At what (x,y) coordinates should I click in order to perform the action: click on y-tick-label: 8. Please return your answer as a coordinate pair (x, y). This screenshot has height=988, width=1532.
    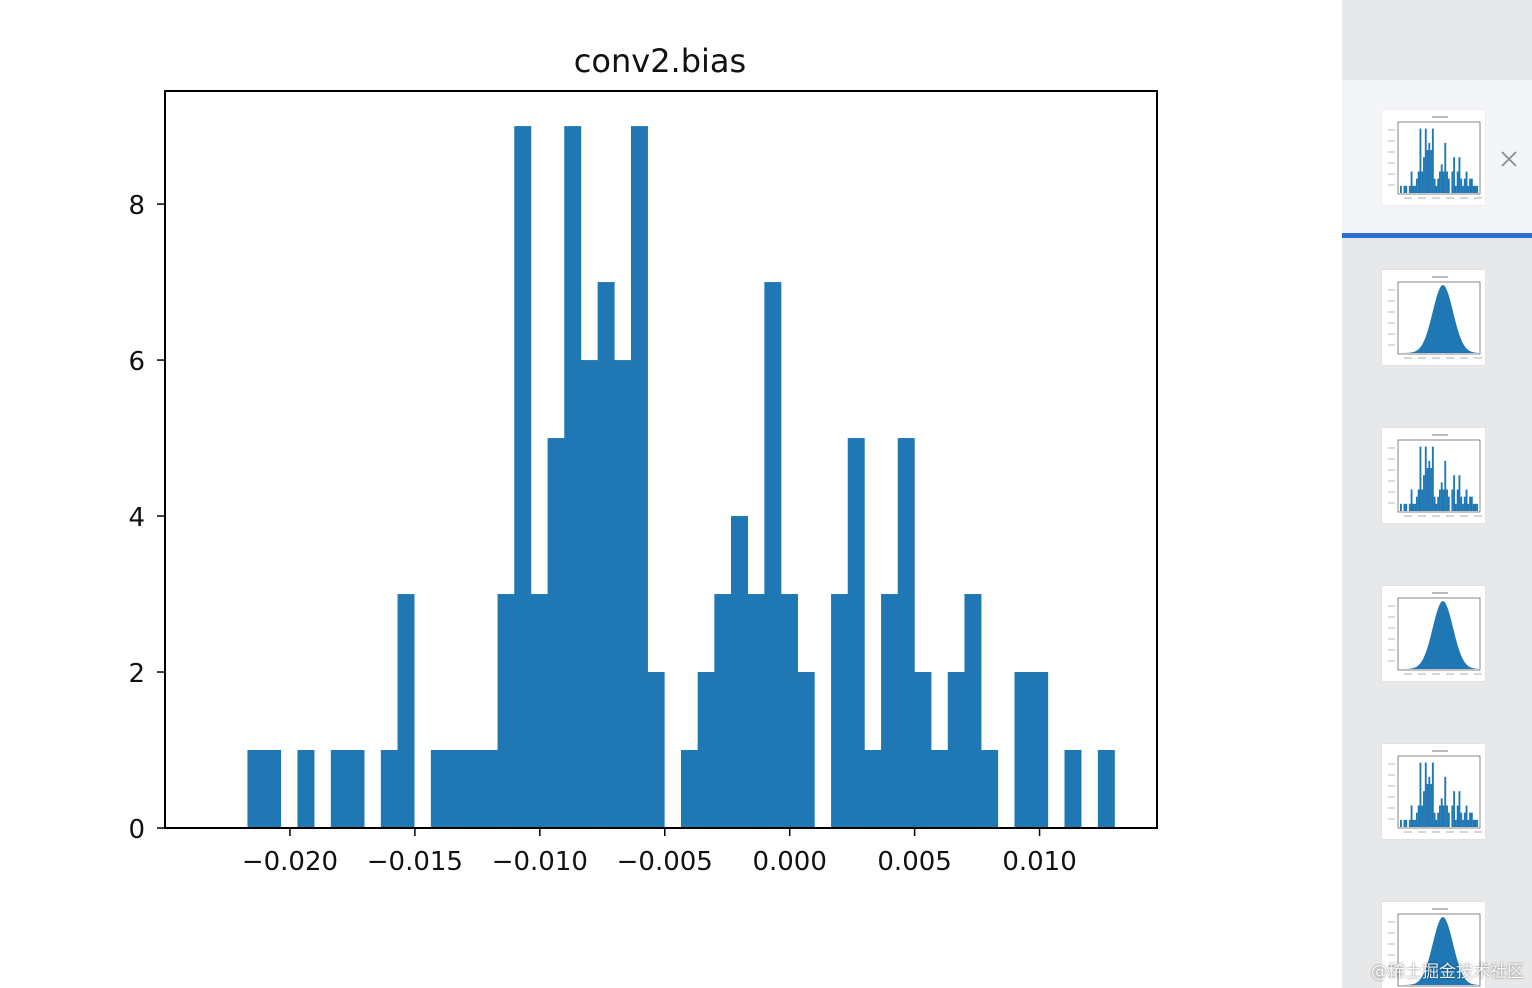
    Looking at the image, I should click on (136, 206).